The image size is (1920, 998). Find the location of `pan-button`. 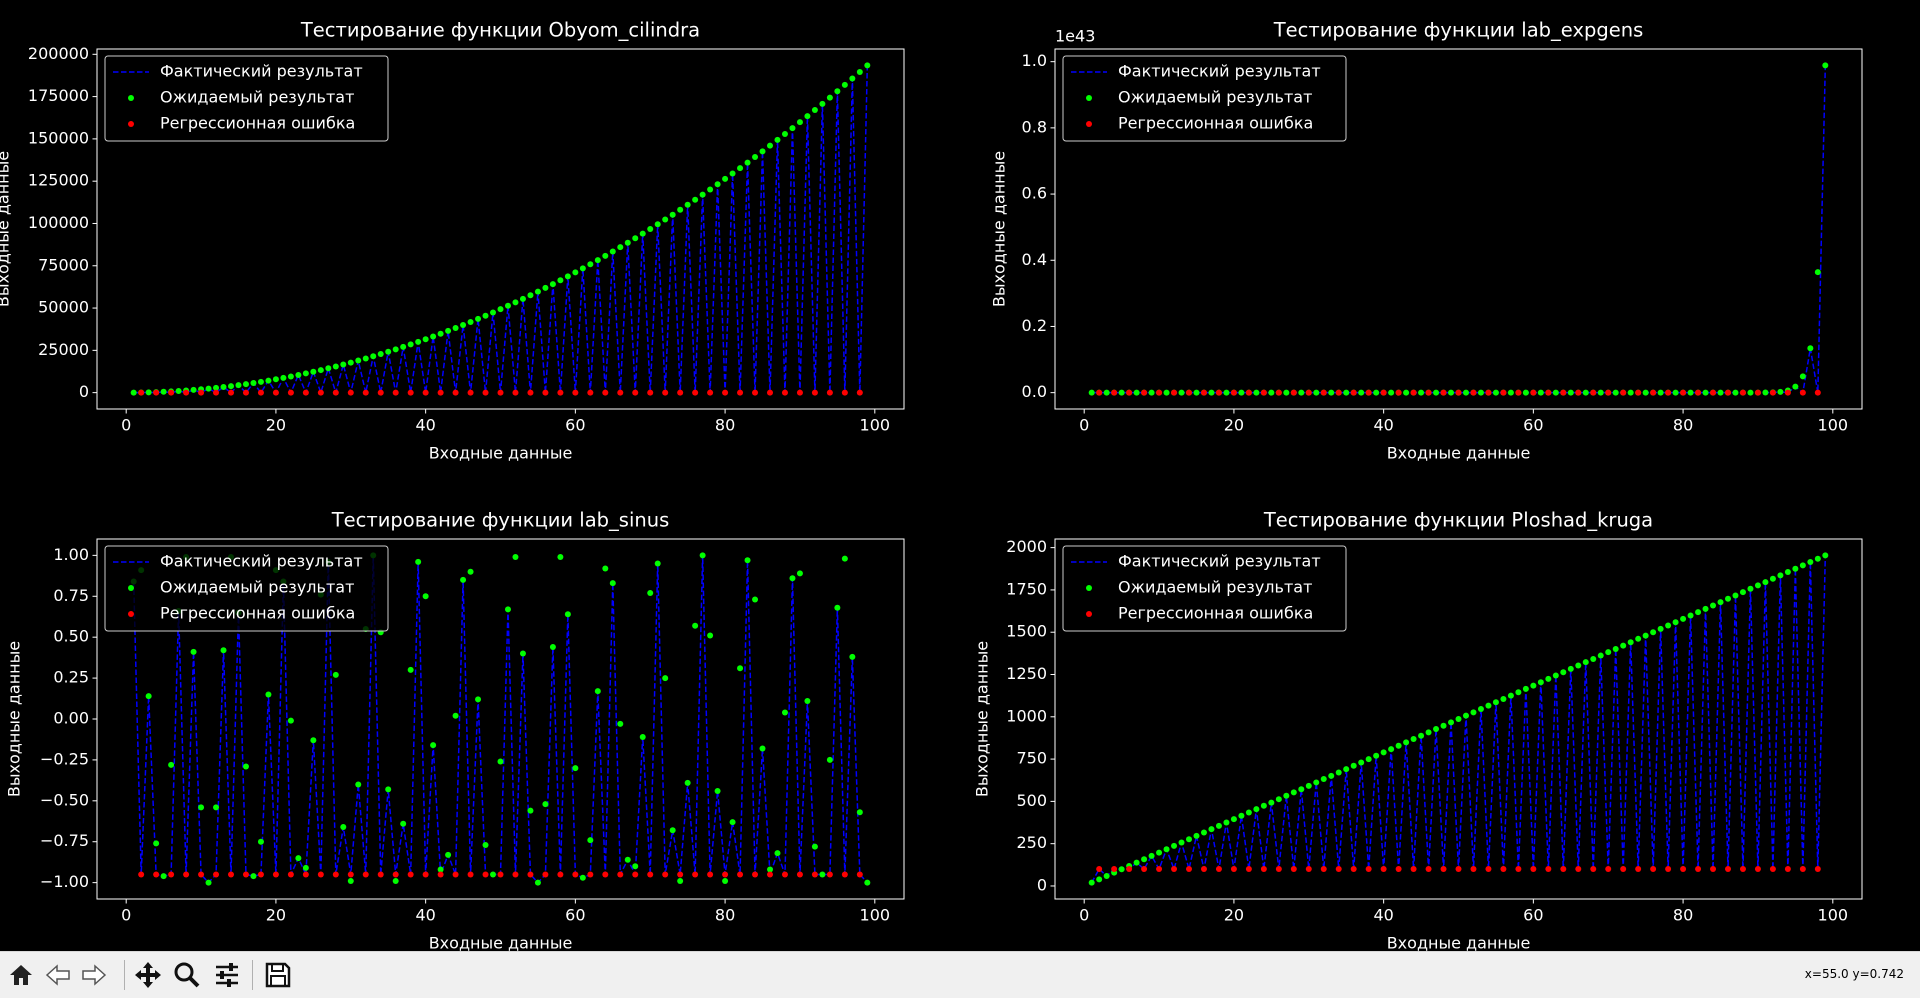

pan-button is located at coordinates (148, 975).